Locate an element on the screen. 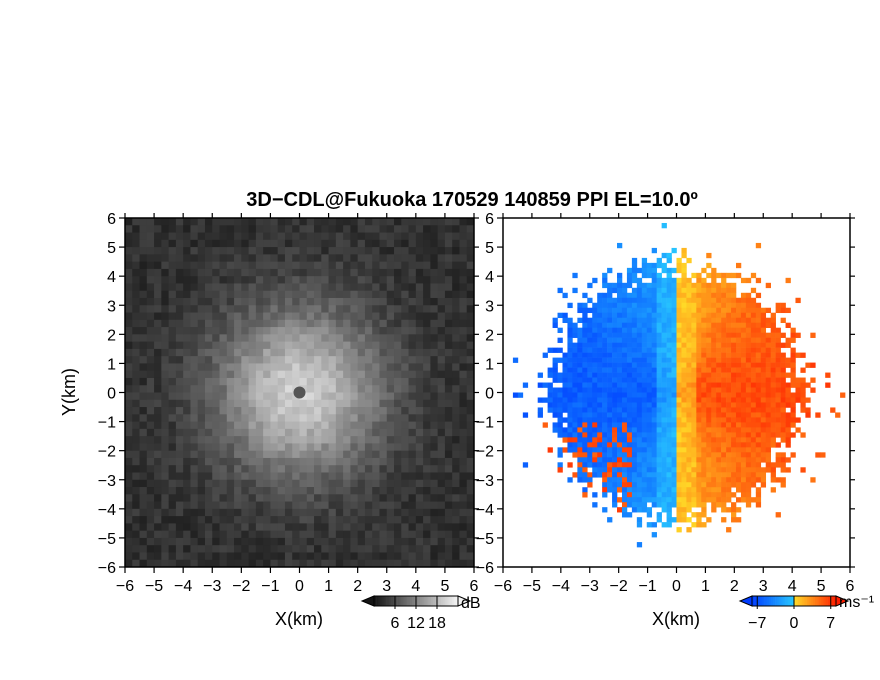  x-tick-label: 1 is located at coordinates (328, 586).